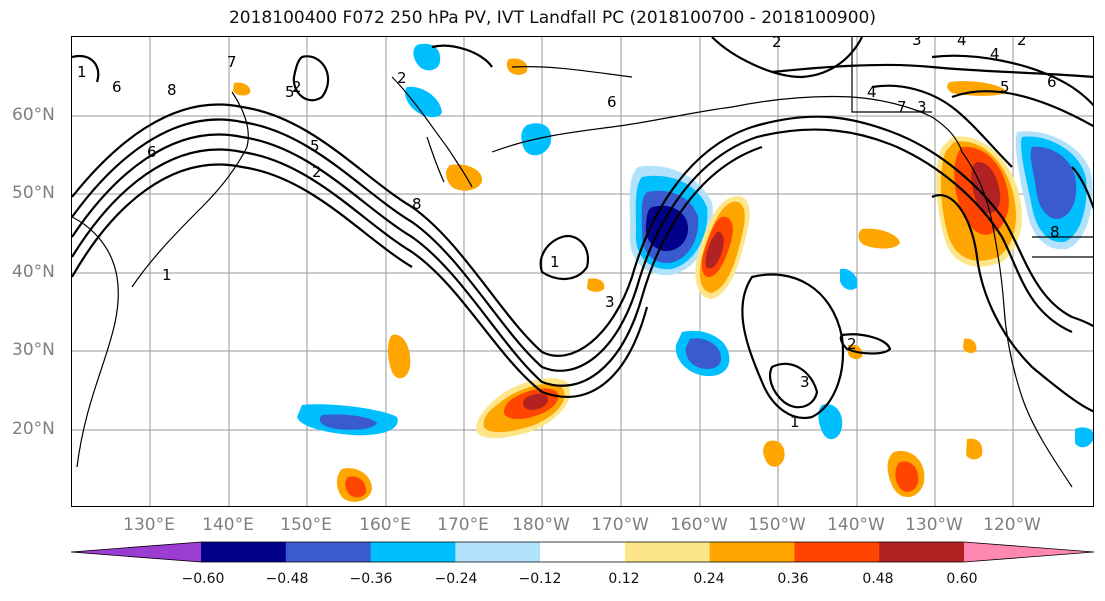 The height and width of the screenshot is (601, 1105). What do you see at coordinates (33, 429) in the screenshot?
I see `lat-label: 20°N` at bounding box center [33, 429].